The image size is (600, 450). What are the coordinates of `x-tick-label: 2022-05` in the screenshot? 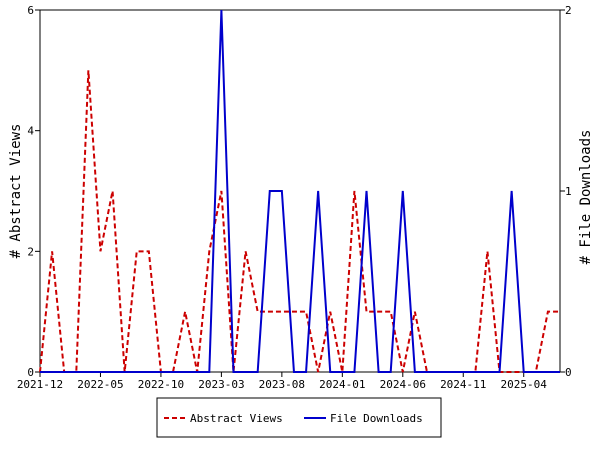 It's located at (100, 384).